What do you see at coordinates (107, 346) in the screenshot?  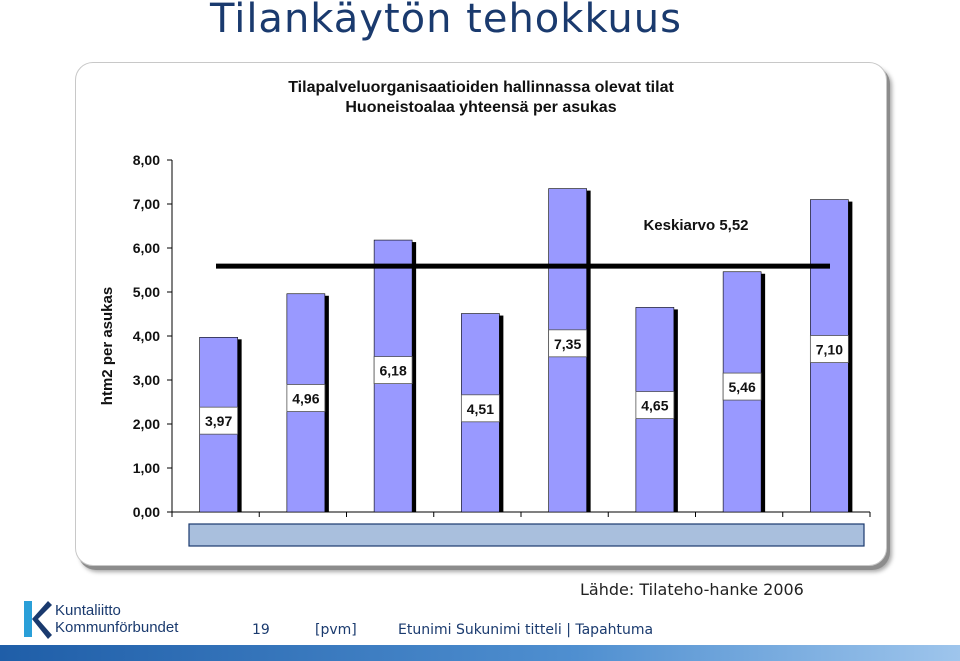 I see `y-axis-label: htm2 per asukas` at bounding box center [107, 346].